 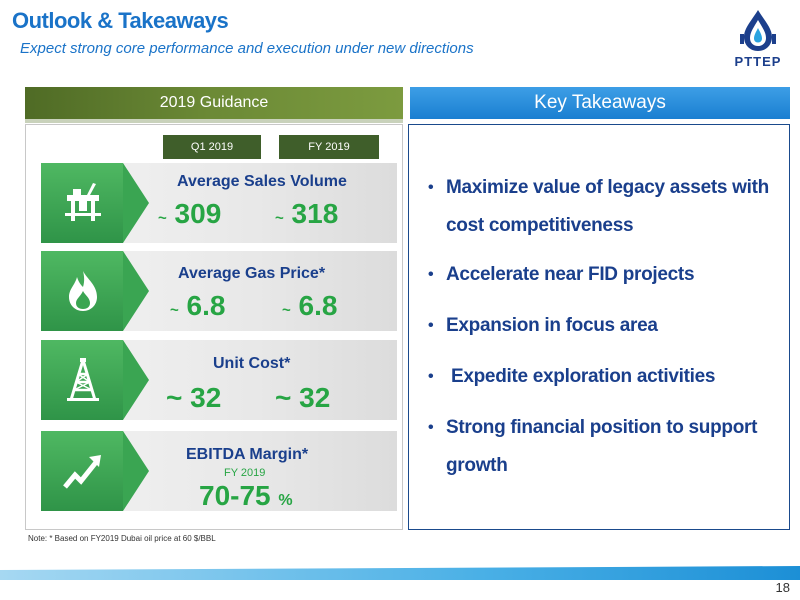 I want to click on flame-icon, so click(x=83, y=291).